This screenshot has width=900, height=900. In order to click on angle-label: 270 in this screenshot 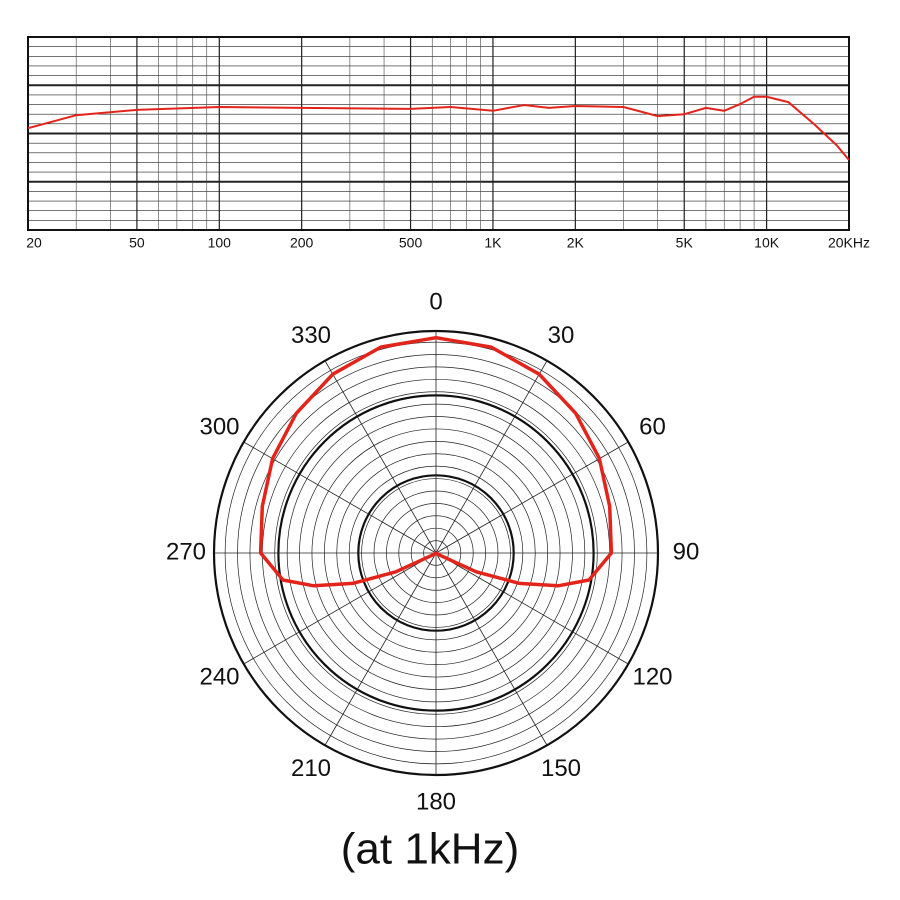, I will do `click(186, 551)`.